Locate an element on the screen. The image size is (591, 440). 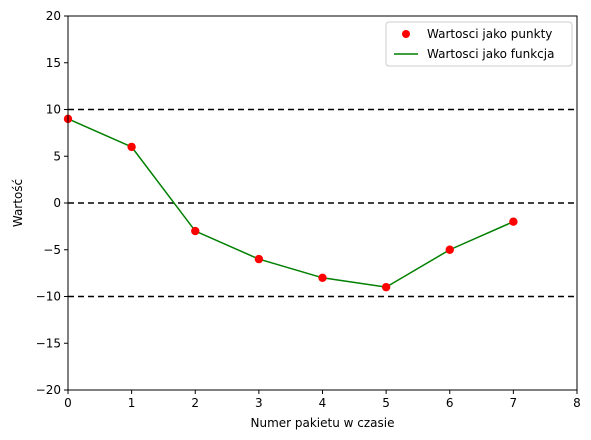
x-tick-label: 8 is located at coordinates (577, 403).